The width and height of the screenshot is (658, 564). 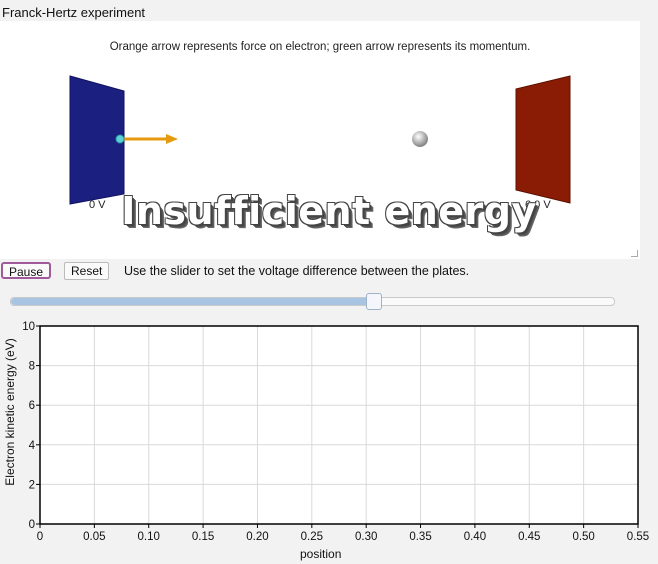 What do you see at coordinates (634, 253) in the screenshot?
I see `resize-grip` at bounding box center [634, 253].